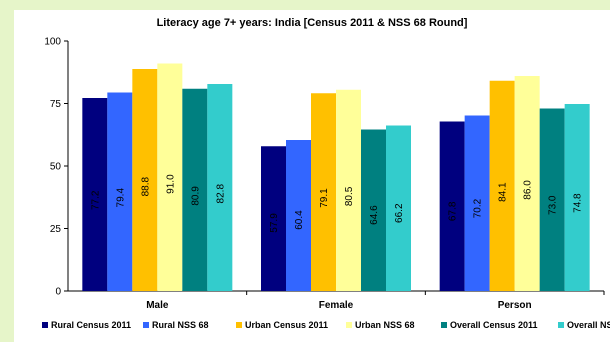 Image resolution: width=610 pixels, height=342 pixels. I want to click on y-tick-label: 50, so click(56, 167).